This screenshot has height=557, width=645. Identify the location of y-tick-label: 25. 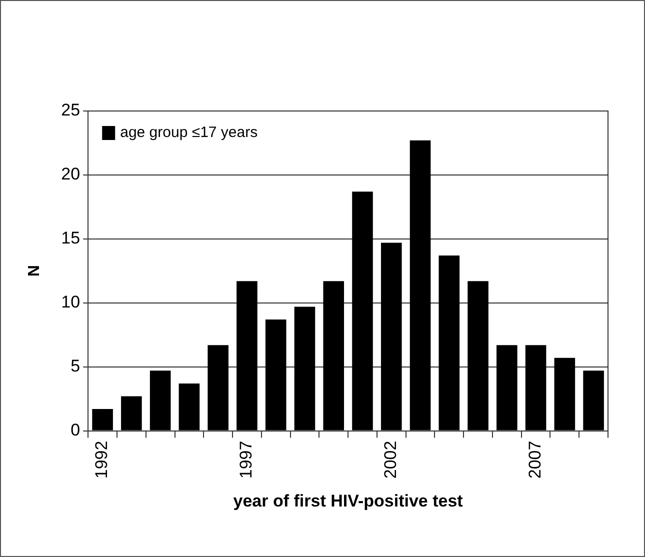
(70, 110).